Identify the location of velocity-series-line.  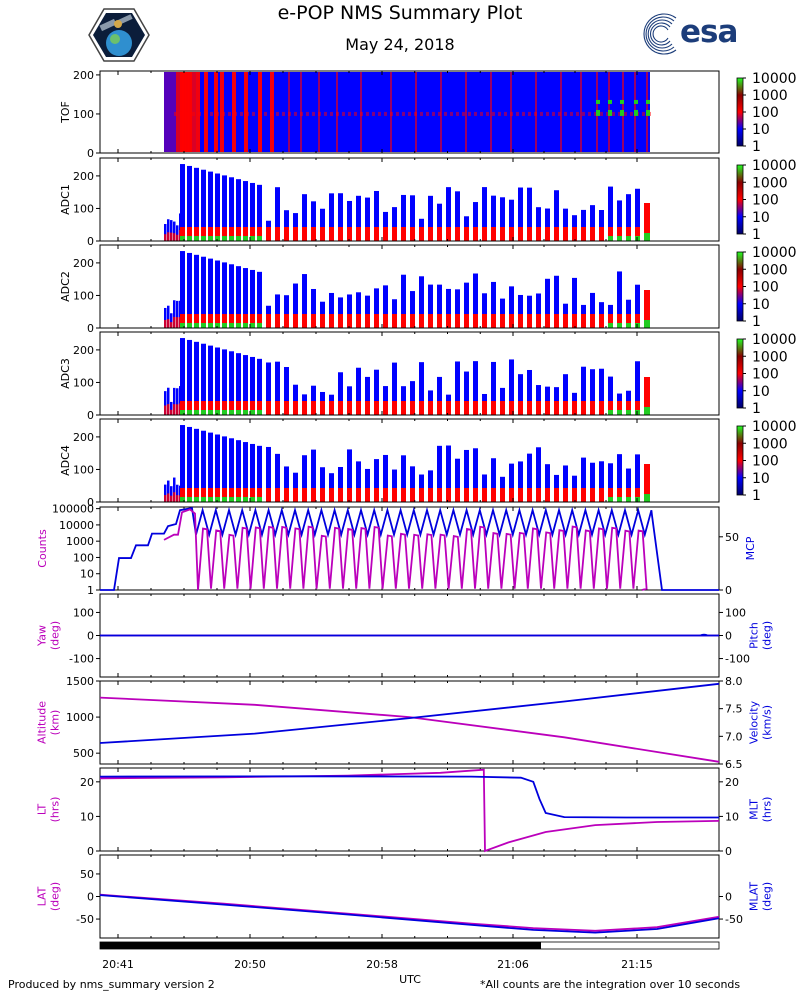
(409, 713).